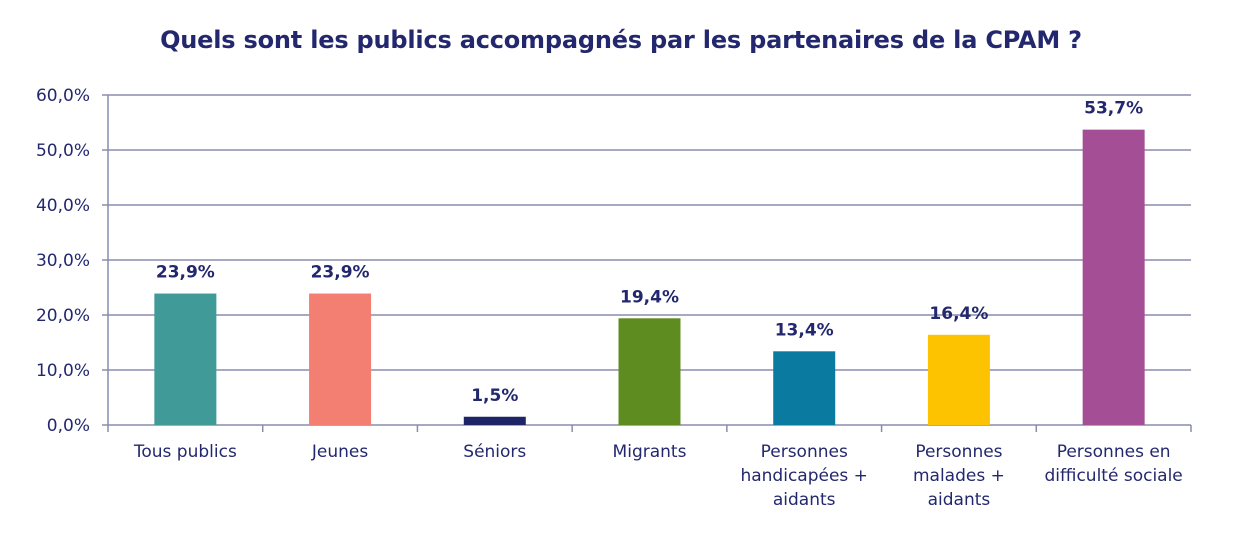 The width and height of the screenshot is (1242, 537). Describe the element at coordinates (959, 476) in the screenshot. I see `x-tick-label: malades +` at that location.